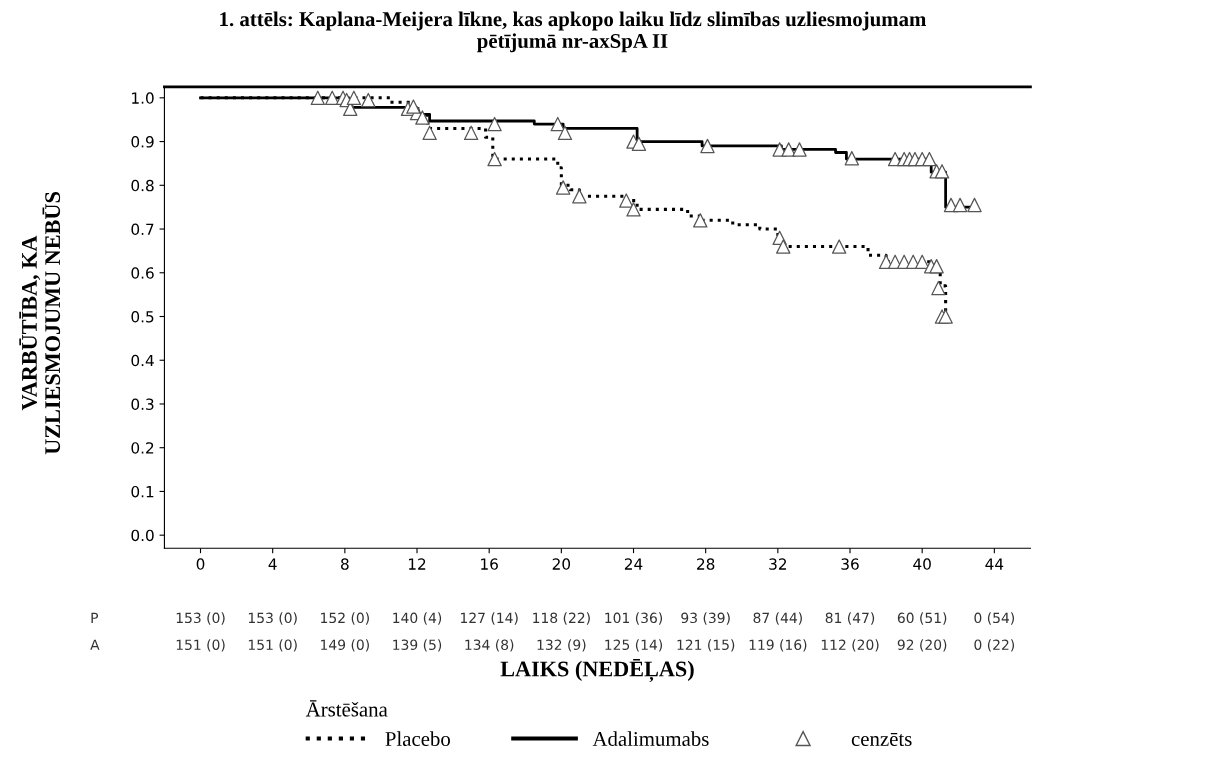 The image size is (1218, 769). I want to click on x-tick-label: 20, so click(561, 564).